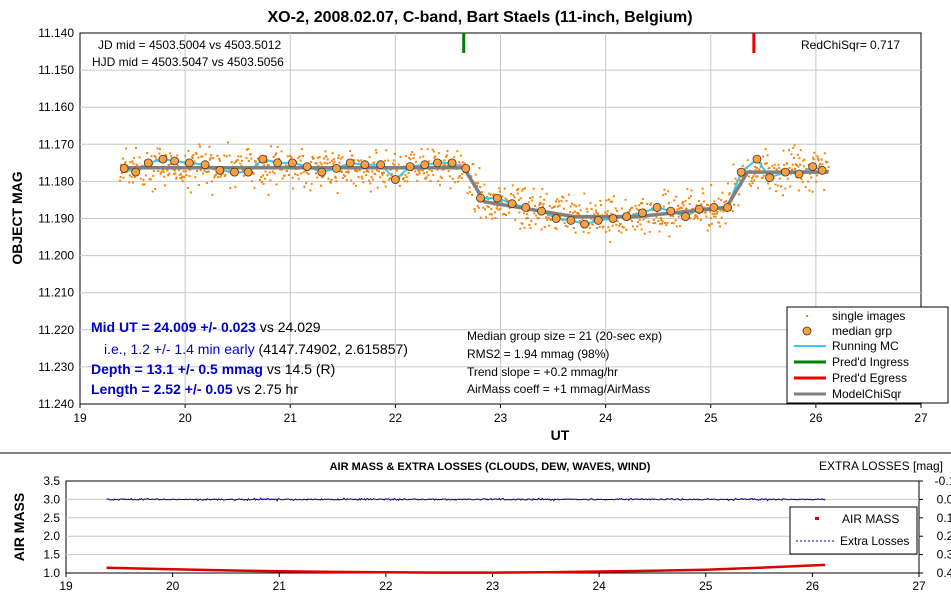  Describe the element at coordinates (862, 331) in the screenshot. I see `legend-label-median-grp: median grp` at that location.